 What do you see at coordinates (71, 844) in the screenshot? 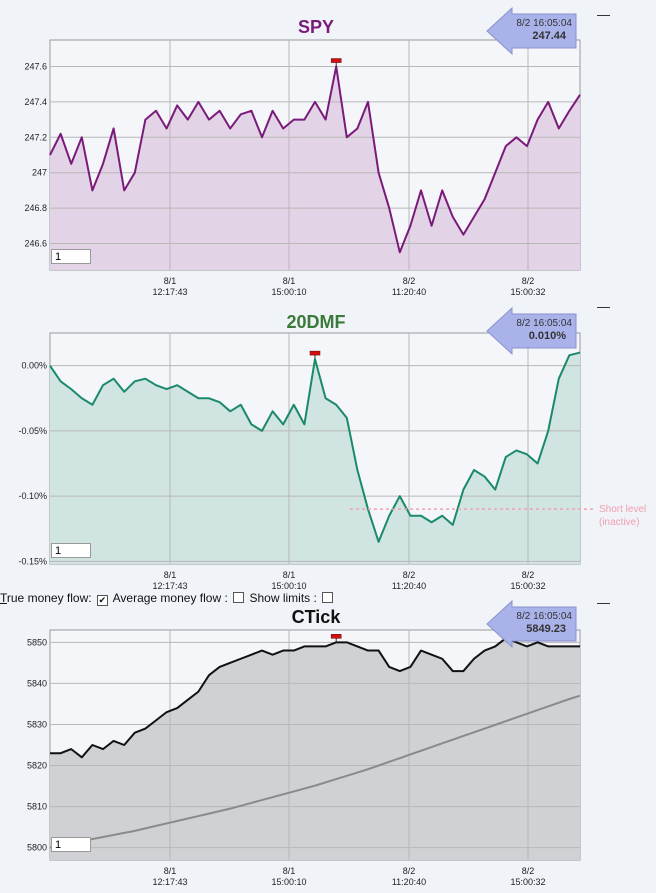
I see `ctick-period-input: 1` at bounding box center [71, 844].